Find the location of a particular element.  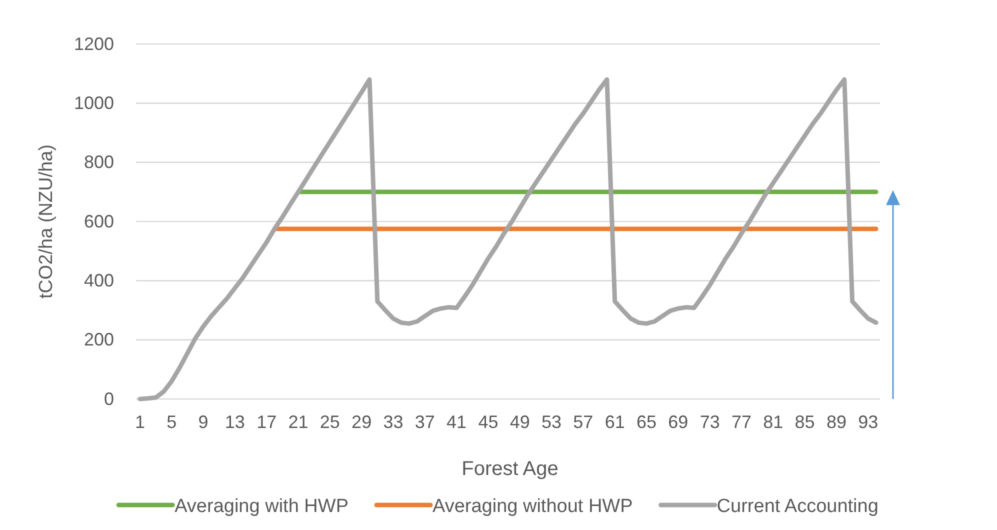

y-tick-label: 600 is located at coordinates (99, 221).